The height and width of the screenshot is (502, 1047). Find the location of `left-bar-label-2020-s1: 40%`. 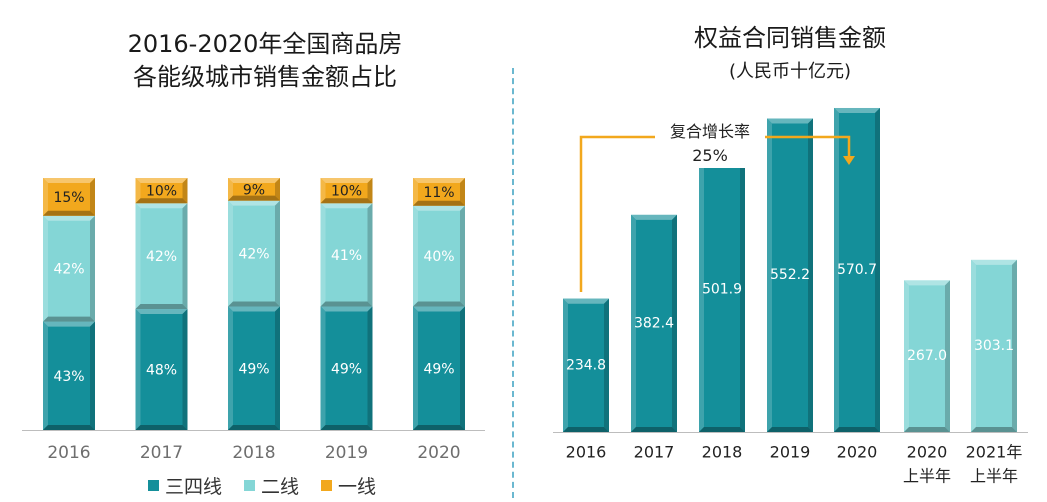

left-bar-label-2020-s1: 40% is located at coordinates (438, 257).